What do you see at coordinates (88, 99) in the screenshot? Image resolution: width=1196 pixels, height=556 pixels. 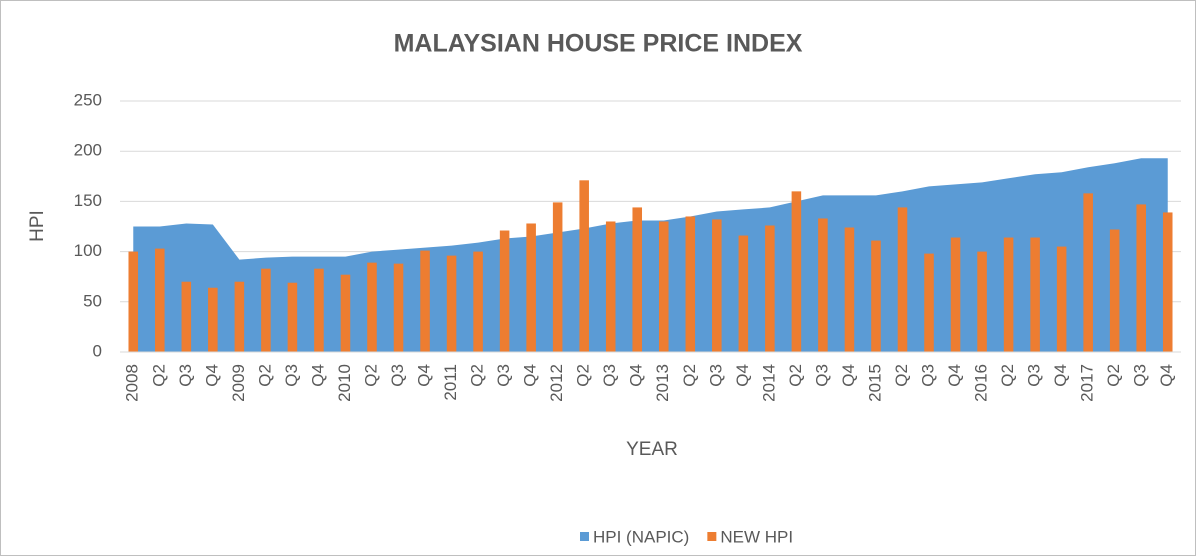 I see `y-tick-label: 250` at bounding box center [88, 99].